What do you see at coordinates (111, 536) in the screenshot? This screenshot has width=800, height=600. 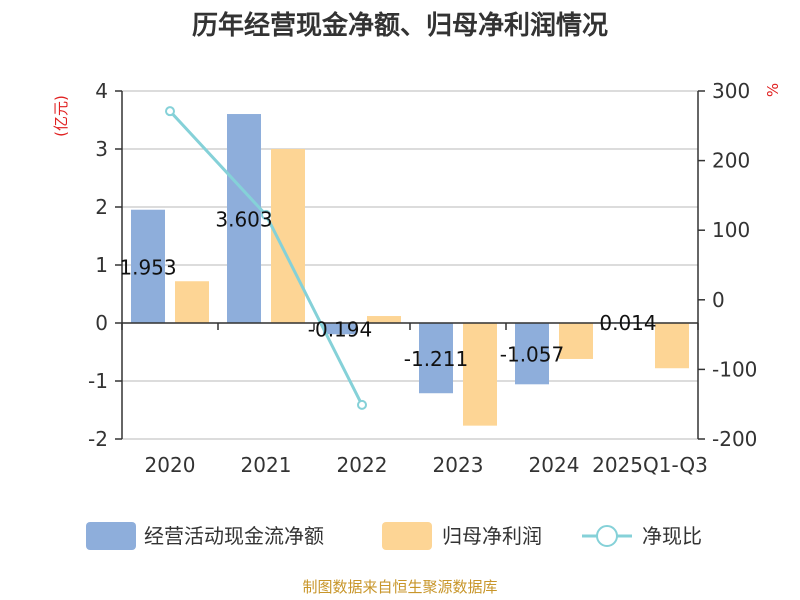 I see `legend-swatch-cash` at bounding box center [111, 536].